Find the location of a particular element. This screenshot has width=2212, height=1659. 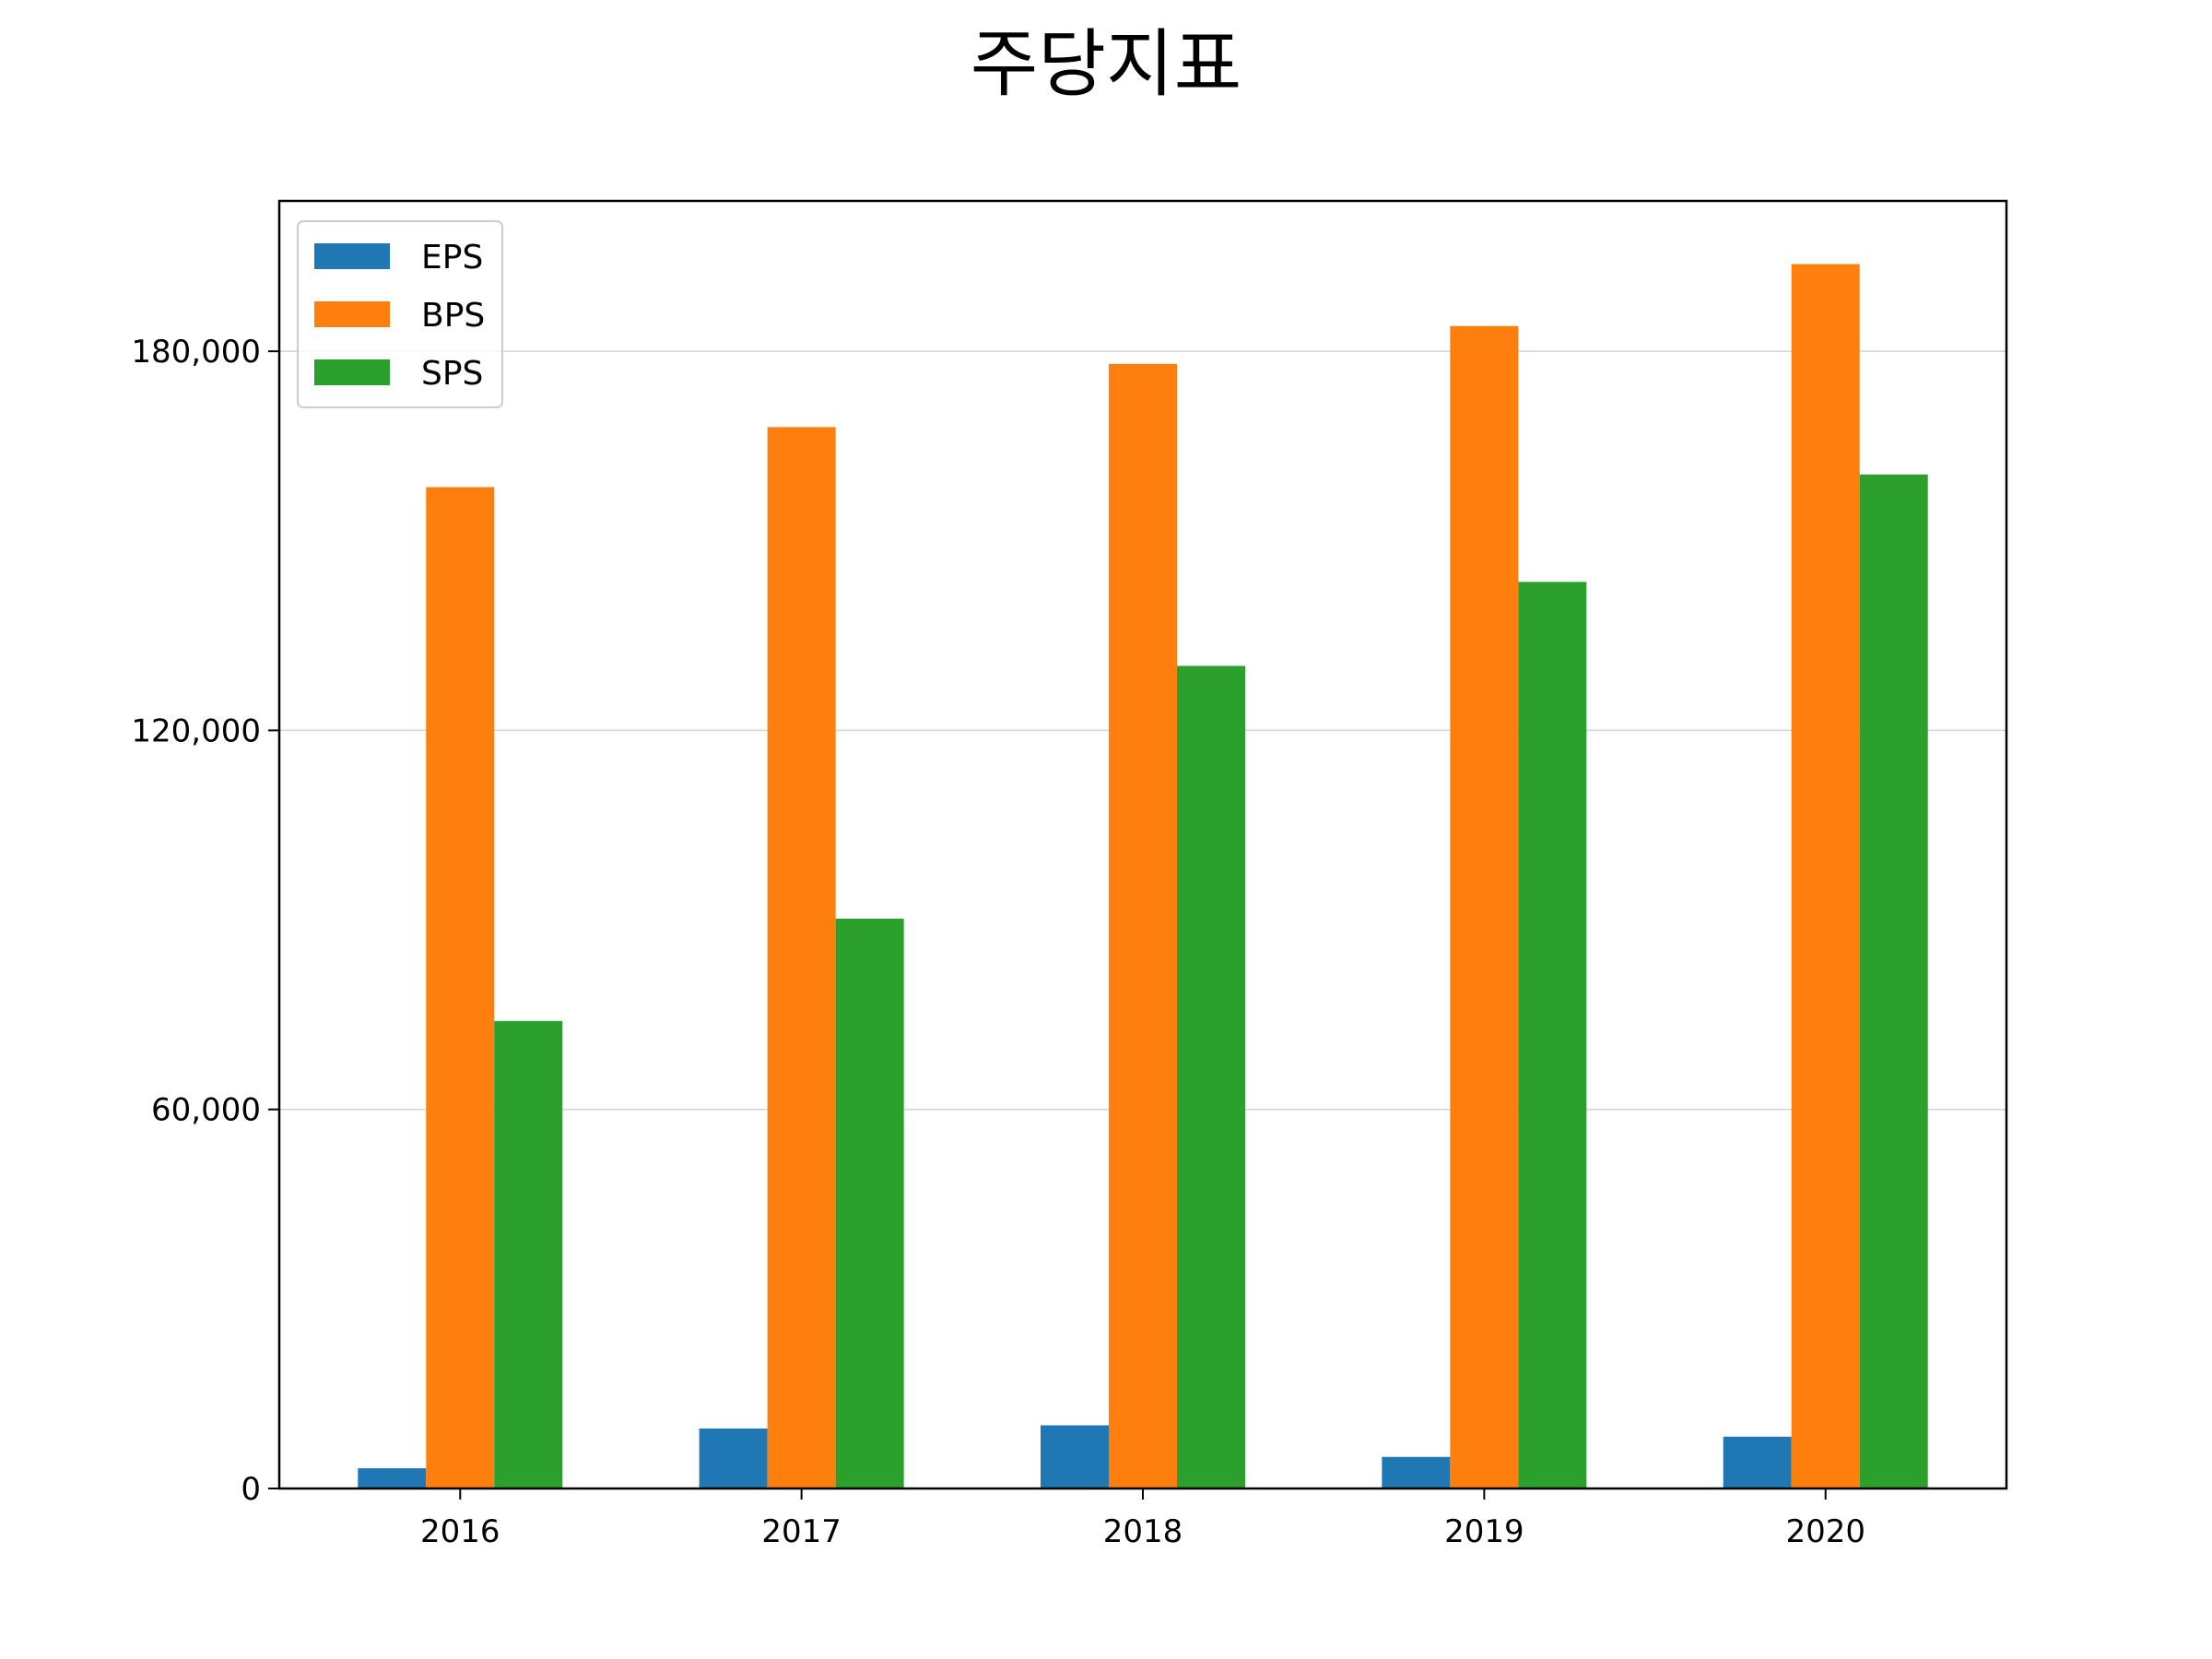

legend-label-bps: BPS is located at coordinates (453, 316).